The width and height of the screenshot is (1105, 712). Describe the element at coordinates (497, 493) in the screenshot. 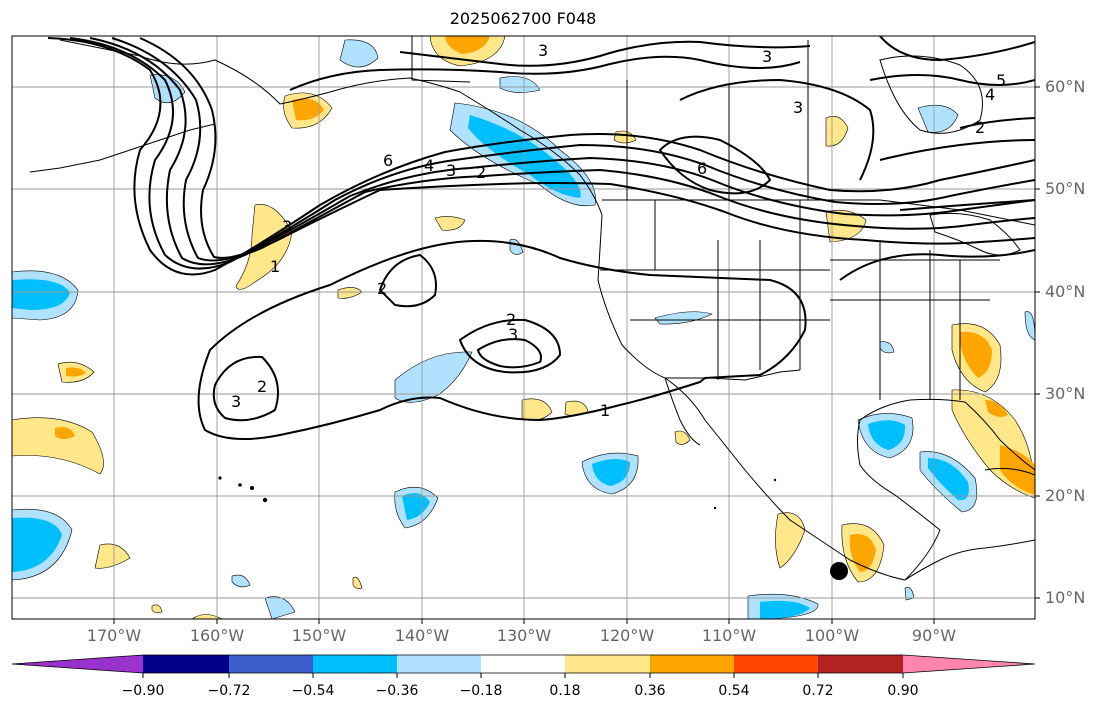

I see `islands` at that location.